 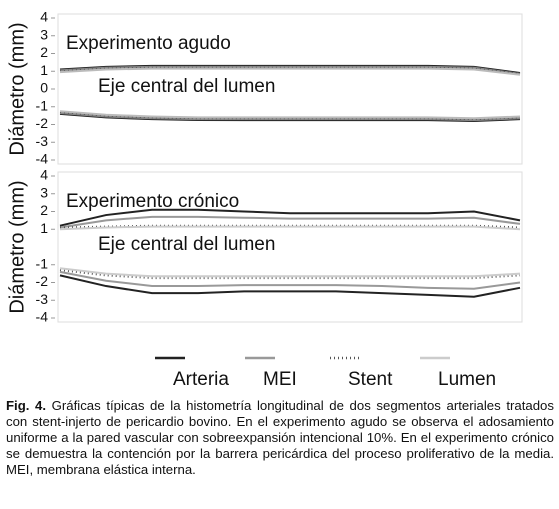 I want to click on annotation: Experimento agudo, so click(x=148, y=43).